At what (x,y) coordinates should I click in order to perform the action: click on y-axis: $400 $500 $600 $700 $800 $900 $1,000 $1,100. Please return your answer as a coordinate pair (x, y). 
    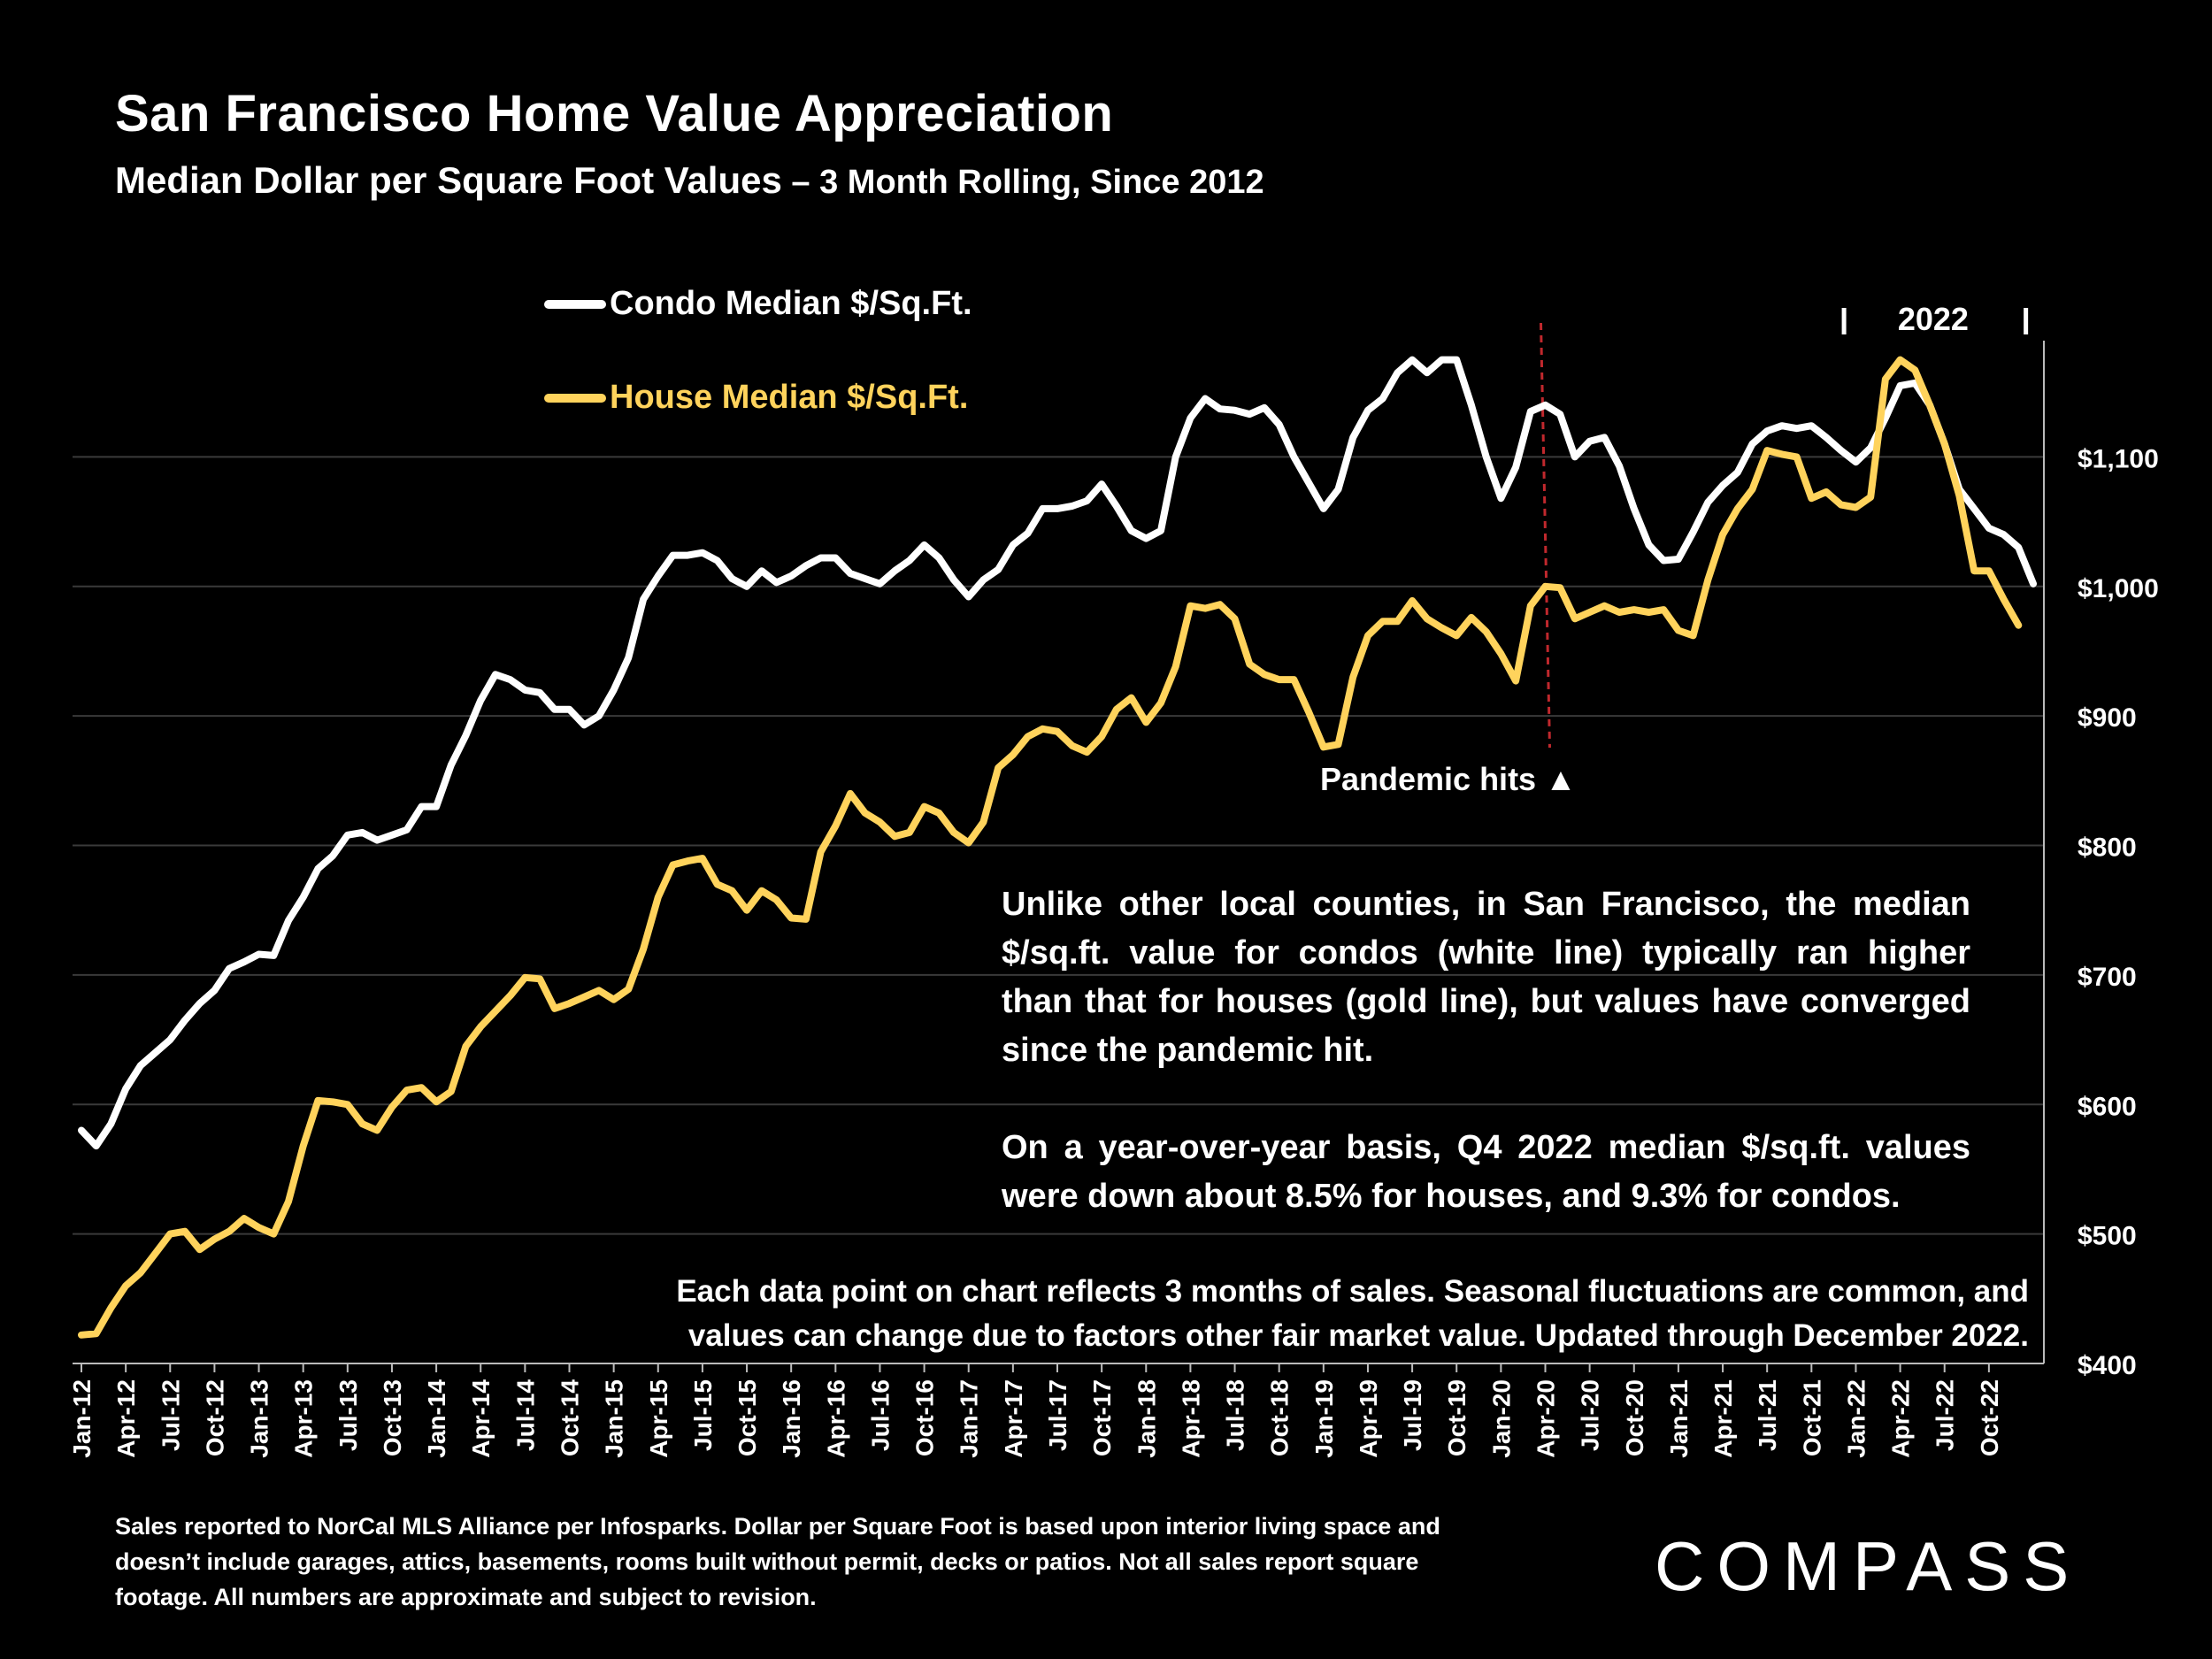
    Looking at the image, I should click on (2101, 861).